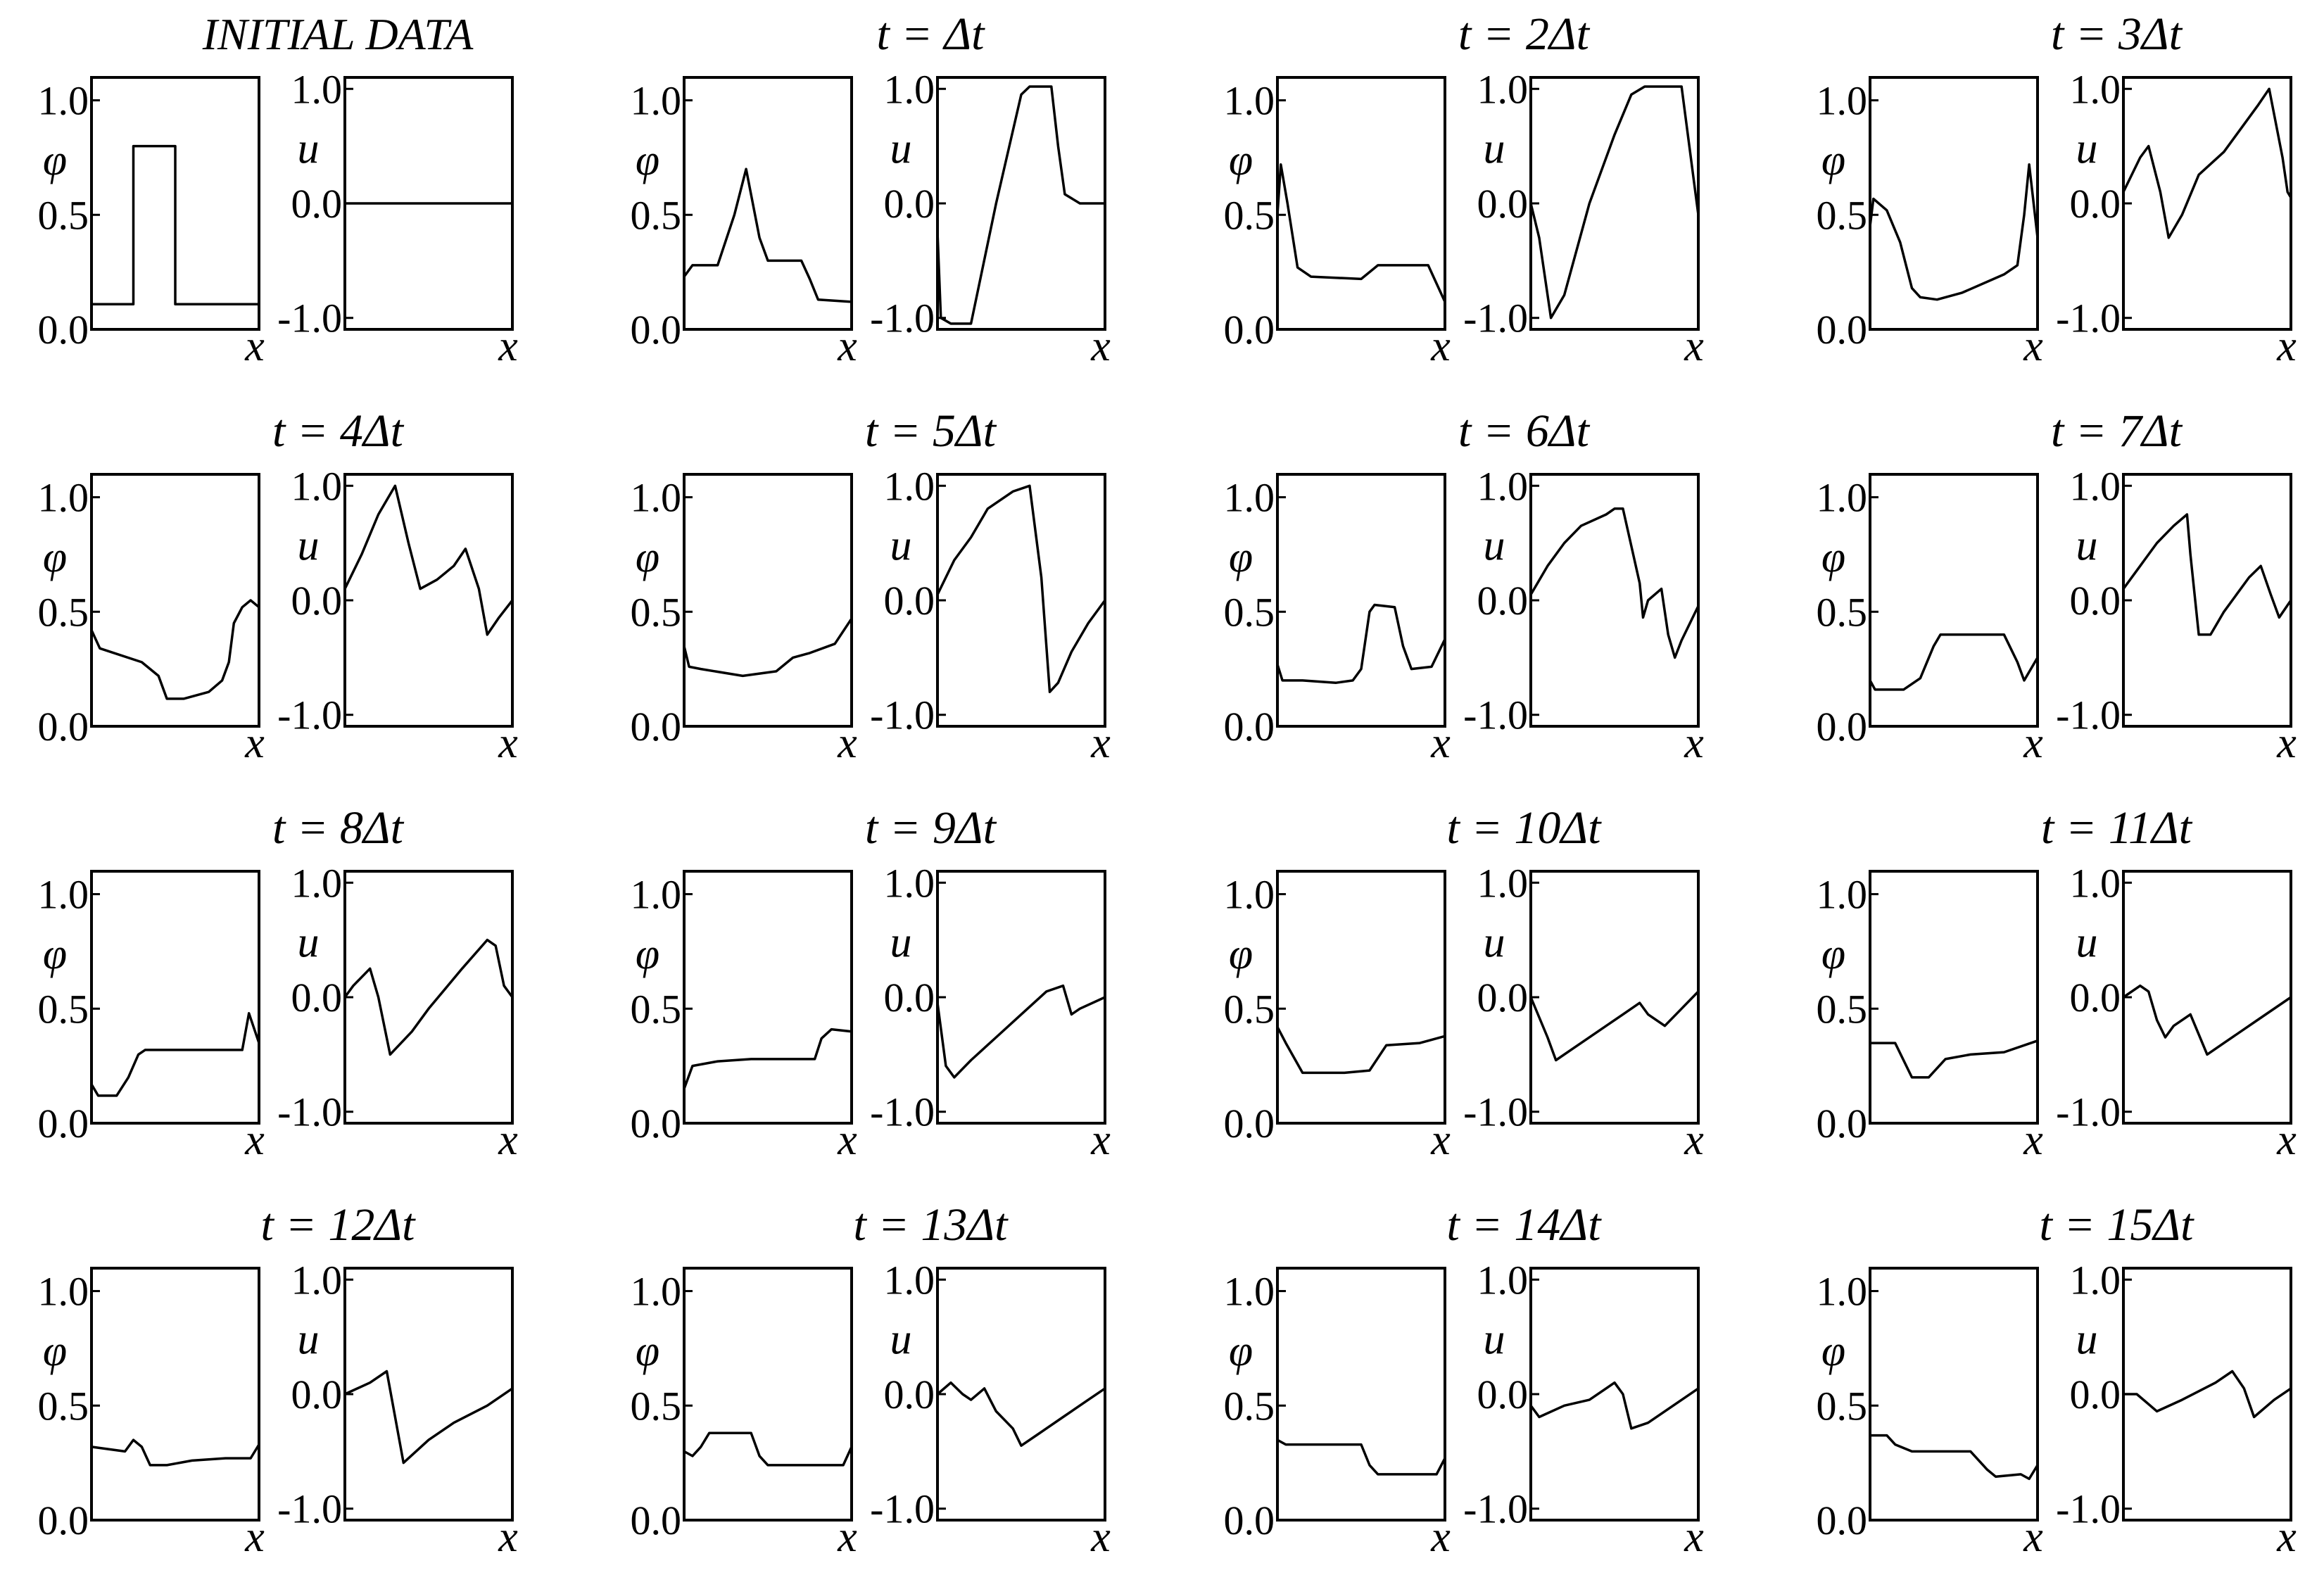 The width and height of the screenshot is (2324, 1575). I want to click on panel-title: t = 9Δt, so click(931, 828).